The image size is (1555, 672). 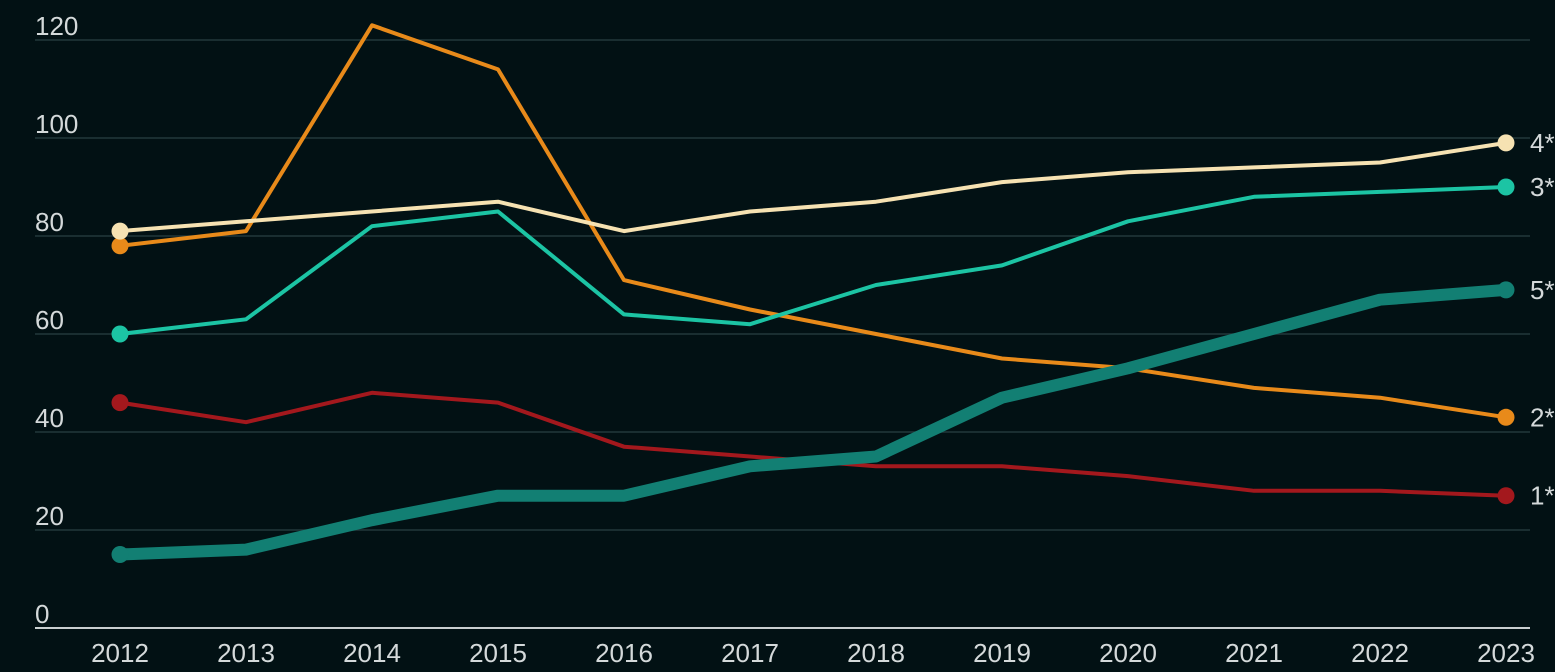 What do you see at coordinates (1128, 653) in the screenshot?
I see `x-tick-label: 2020` at bounding box center [1128, 653].